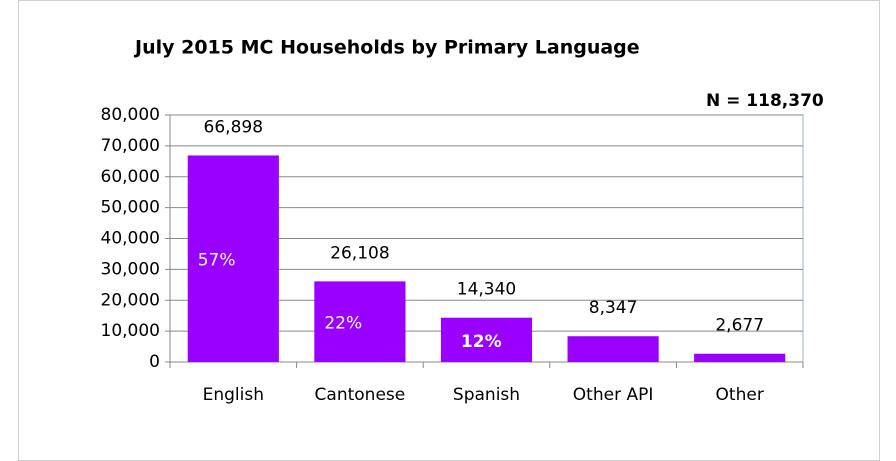 This screenshot has width=896, height=461. What do you see at coordinates (613, 308) in the screenshot?
I see `value-label: 8,347` at bounding box center [613, 308].